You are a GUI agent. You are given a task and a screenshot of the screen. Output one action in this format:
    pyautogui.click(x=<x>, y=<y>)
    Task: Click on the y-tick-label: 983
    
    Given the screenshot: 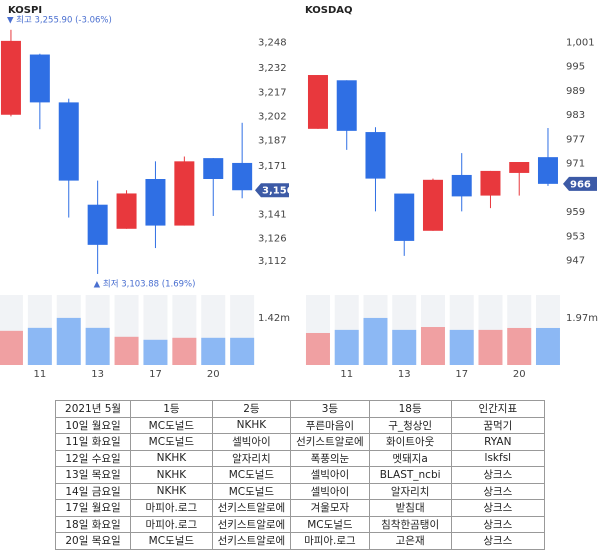 What is the action you would take?
    pyautogui.click(x=575, y=115)
    